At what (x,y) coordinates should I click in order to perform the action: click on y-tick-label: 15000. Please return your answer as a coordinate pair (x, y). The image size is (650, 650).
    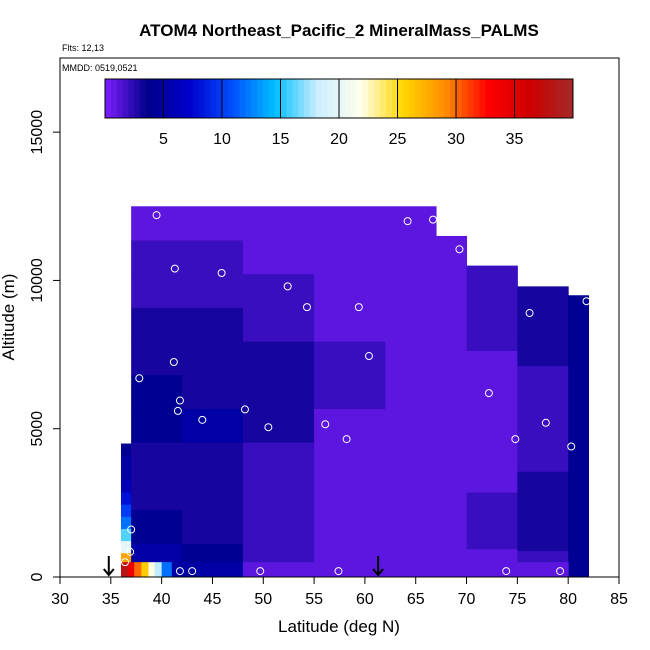
    Looking at the image, I should click on (37, 132).